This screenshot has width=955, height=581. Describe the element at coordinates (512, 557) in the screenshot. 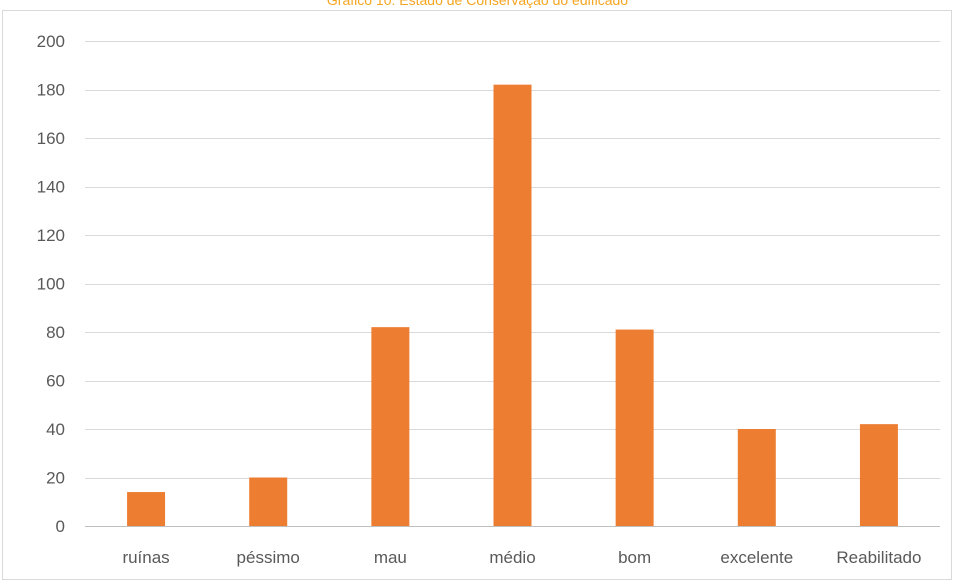

I see `x-tick-label: médio` at that location.